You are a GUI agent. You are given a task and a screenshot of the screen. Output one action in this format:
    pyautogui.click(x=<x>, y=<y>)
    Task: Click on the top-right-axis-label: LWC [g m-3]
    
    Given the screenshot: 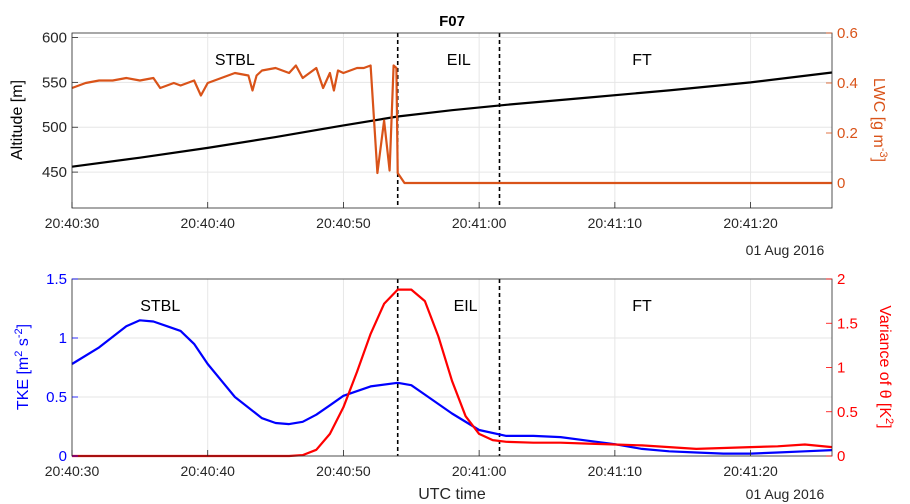 What is the action you would take?
    pyautogui.click(x=879, y=120)
    